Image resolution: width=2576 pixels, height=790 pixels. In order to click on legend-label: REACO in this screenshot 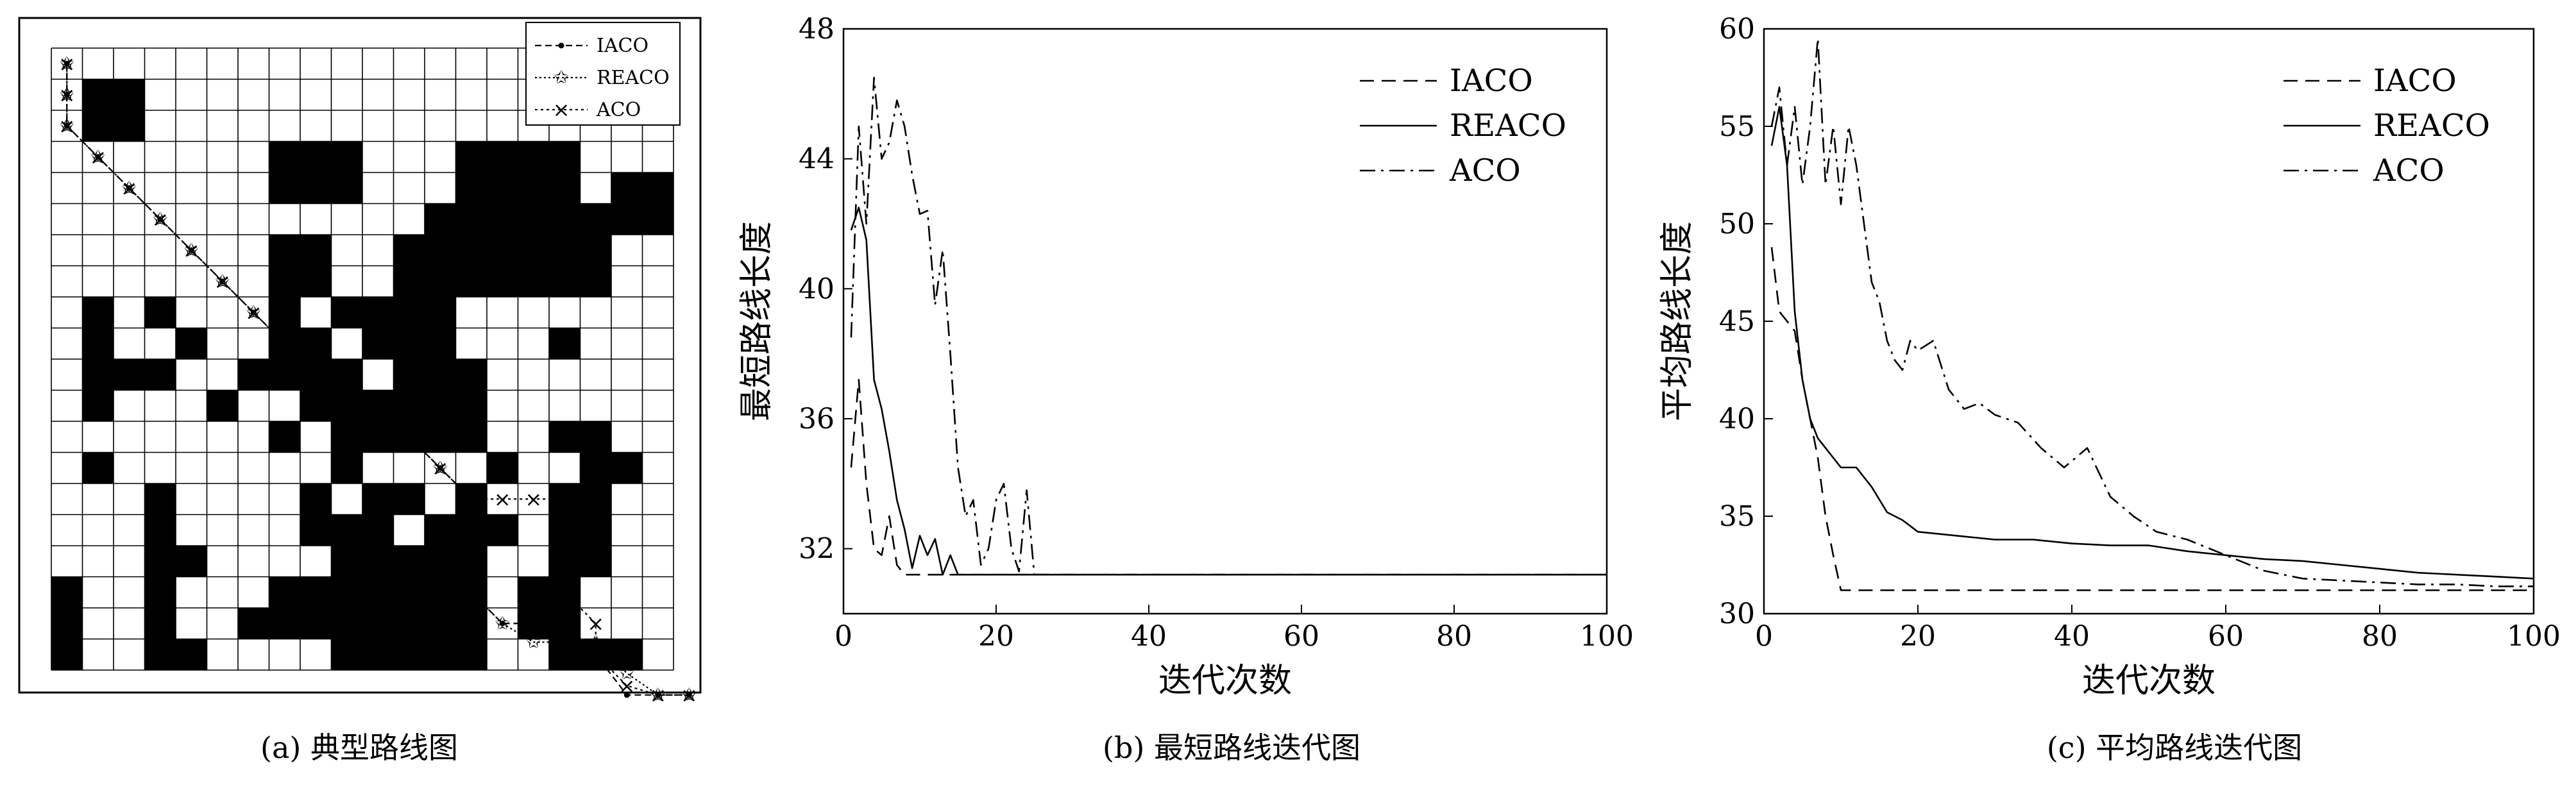, I will do `click(633, 78)`.